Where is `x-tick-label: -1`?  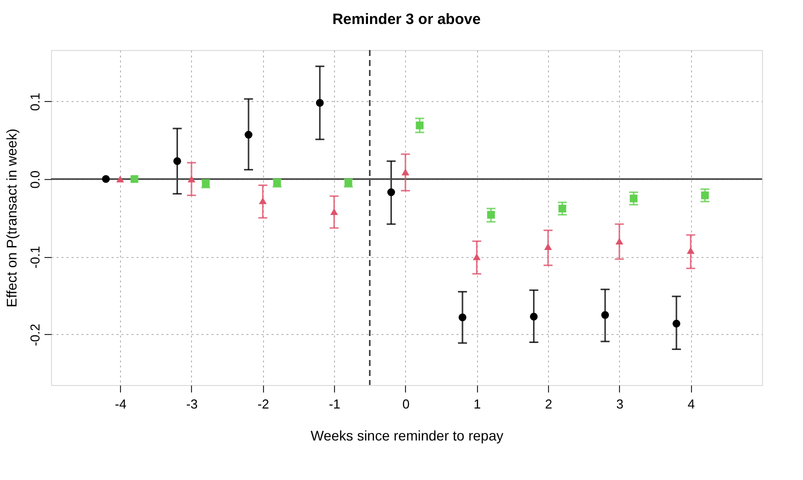 x-tick-label: -1 is located at coordinates (334, 404).